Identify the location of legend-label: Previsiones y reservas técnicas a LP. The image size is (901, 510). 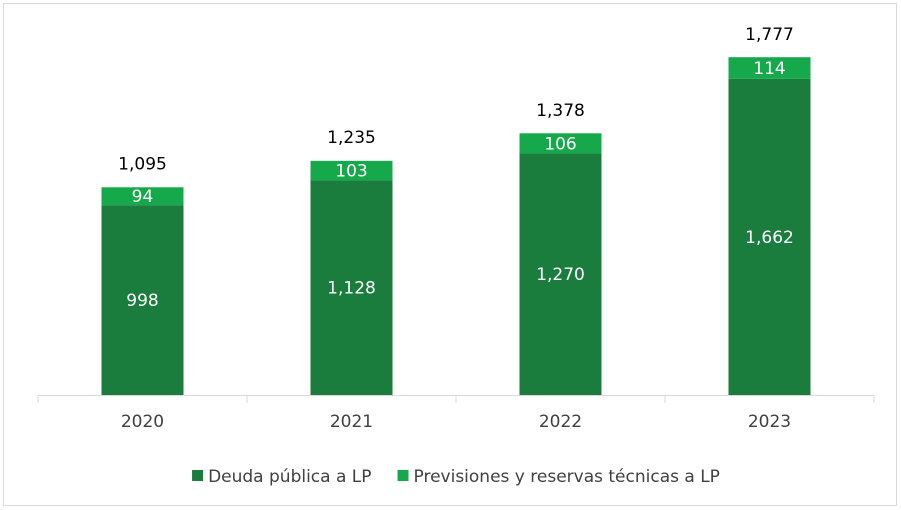
(567, 477).